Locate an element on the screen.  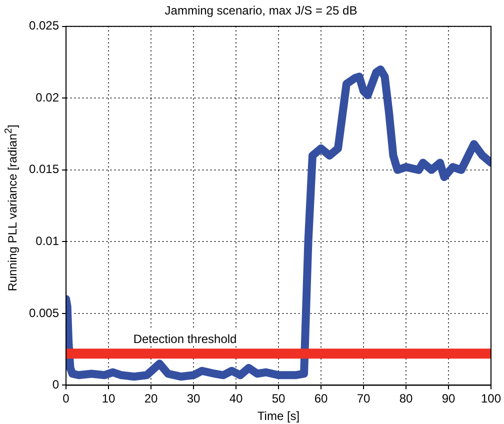
x-tick-label: 60 is located at coordinates (321, 399).